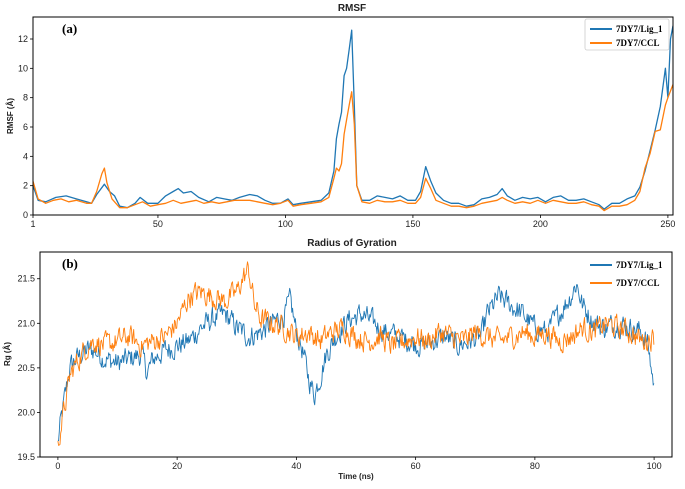 The height and width of the screenshot is (489, 685). Describe the element at coordinates (25, 156) in the screenshot. I see `rmsf-y-tick-label: 4` at that location.